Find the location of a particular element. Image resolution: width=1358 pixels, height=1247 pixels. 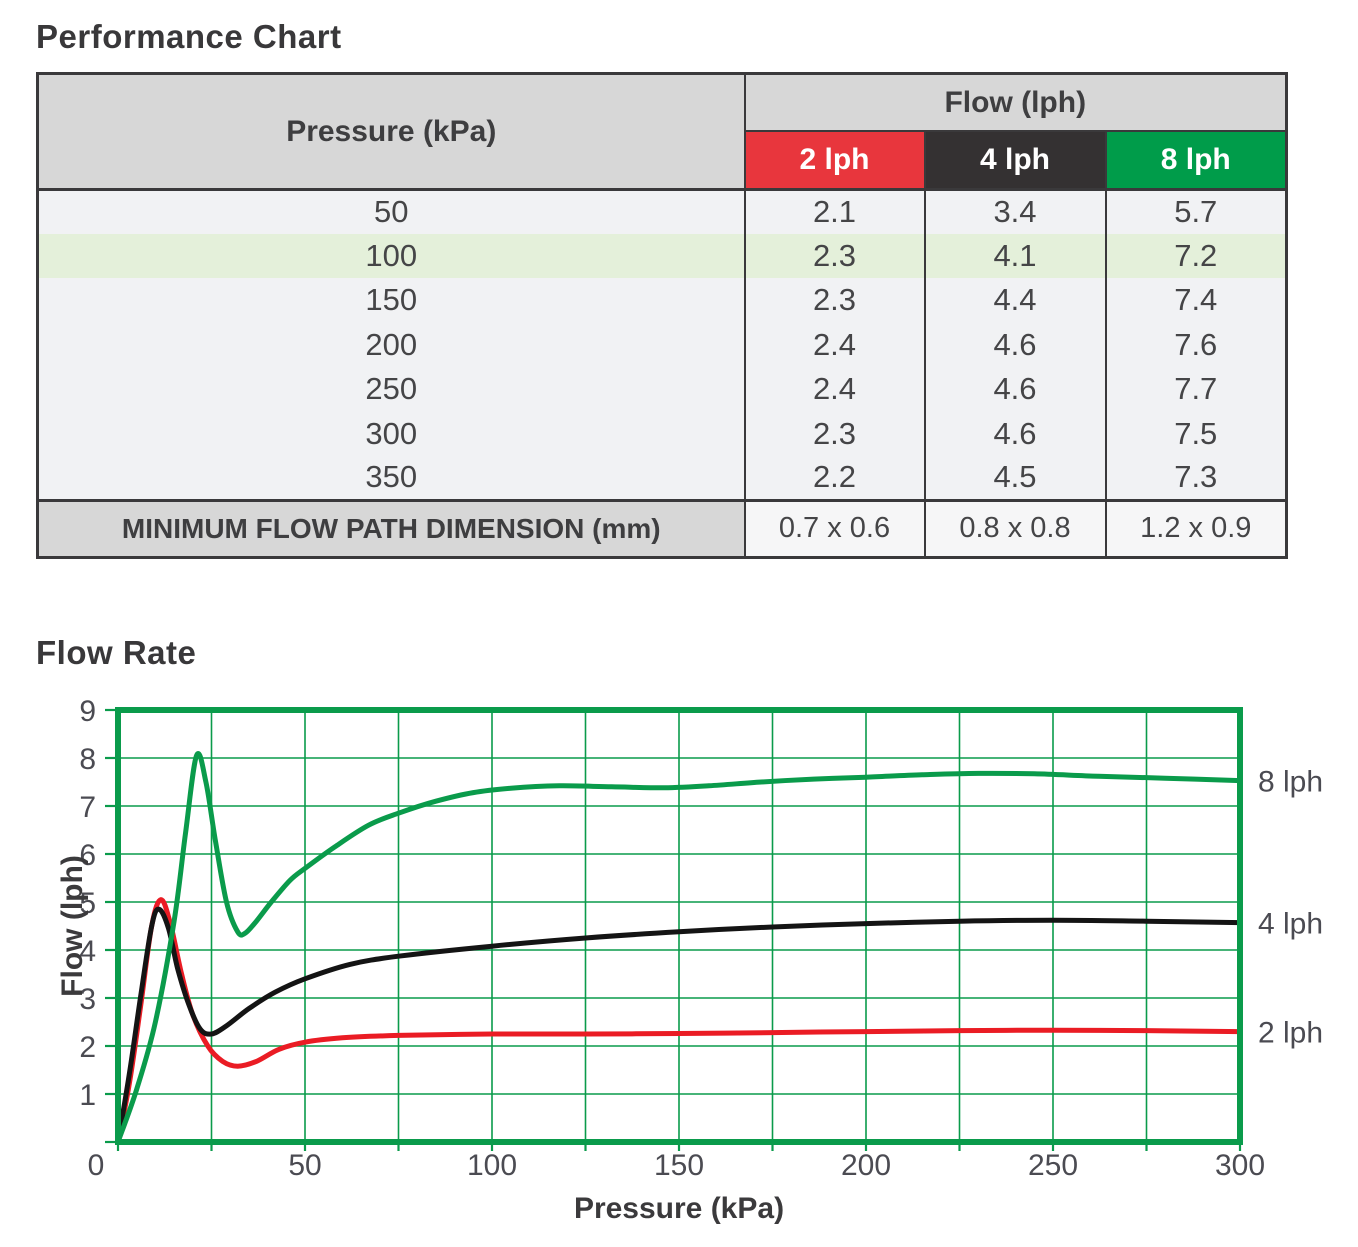

flow-value-cell: 2.1 is located at coordinates (834, 211).